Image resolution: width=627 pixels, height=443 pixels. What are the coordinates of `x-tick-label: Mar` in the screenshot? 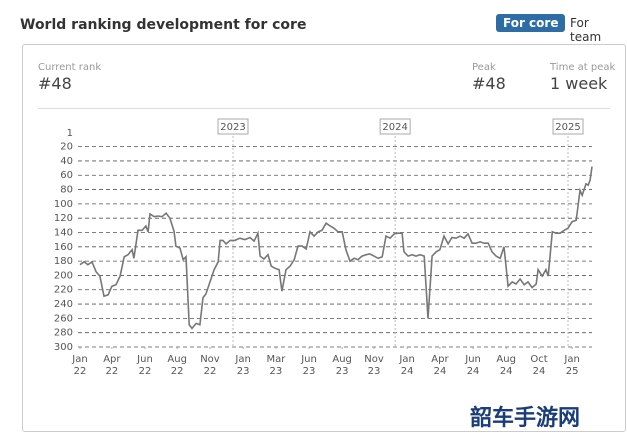 It's located at (276, 359).